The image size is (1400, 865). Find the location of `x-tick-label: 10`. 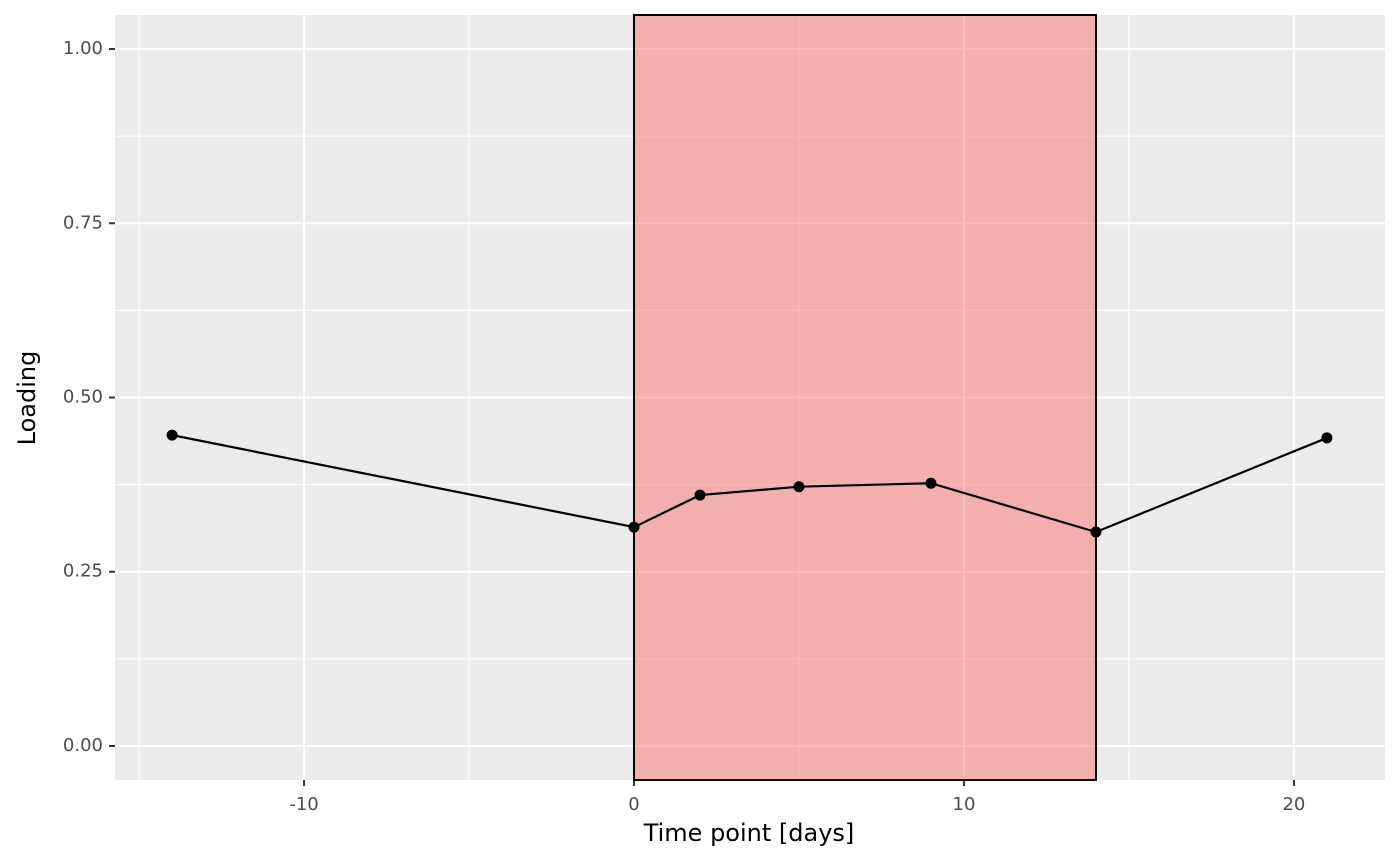

x-tick-label: 10 is located at coordinates (964, 804).